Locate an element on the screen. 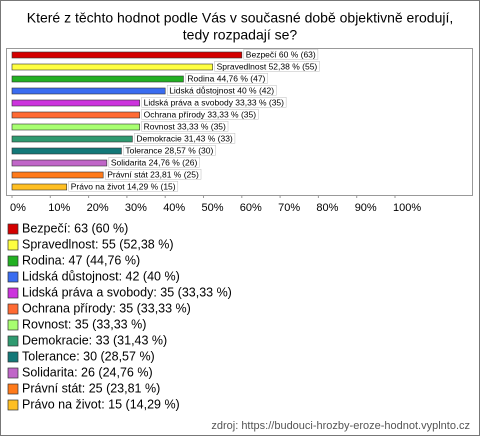 Image resolution: width=480 pixels, height=436 pixels. value-label: Právo na život 14,29 % (15) is located at coordinates (123, 186).